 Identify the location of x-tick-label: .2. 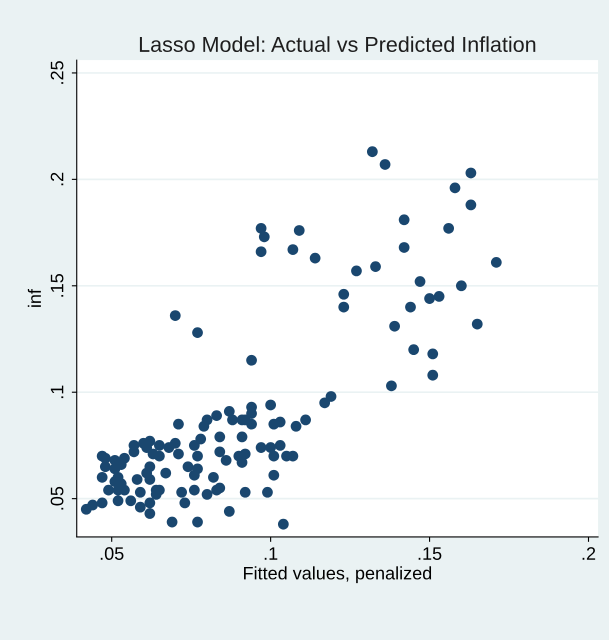
(589, 553).